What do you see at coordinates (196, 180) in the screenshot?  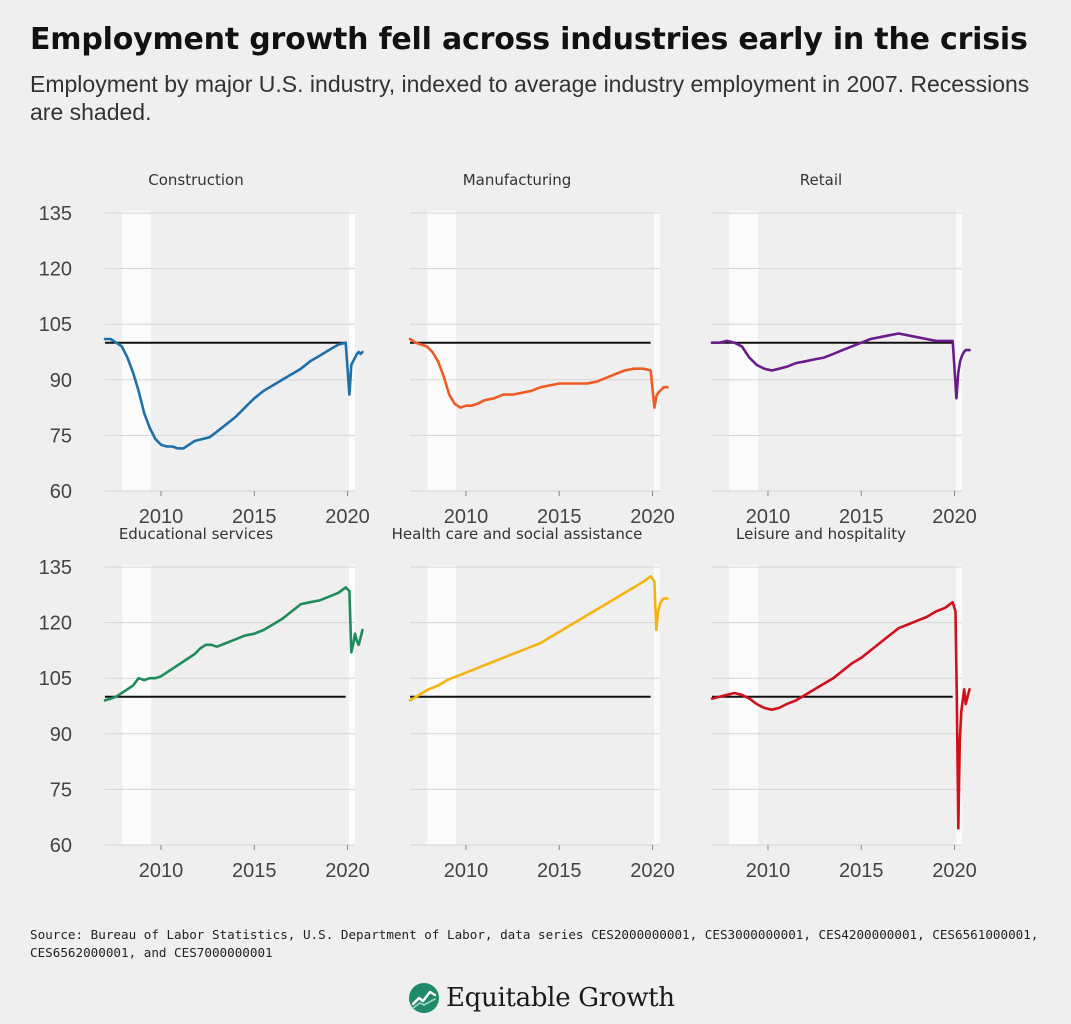 I see `panel-title: Construction` at bounding box center [196, 180].